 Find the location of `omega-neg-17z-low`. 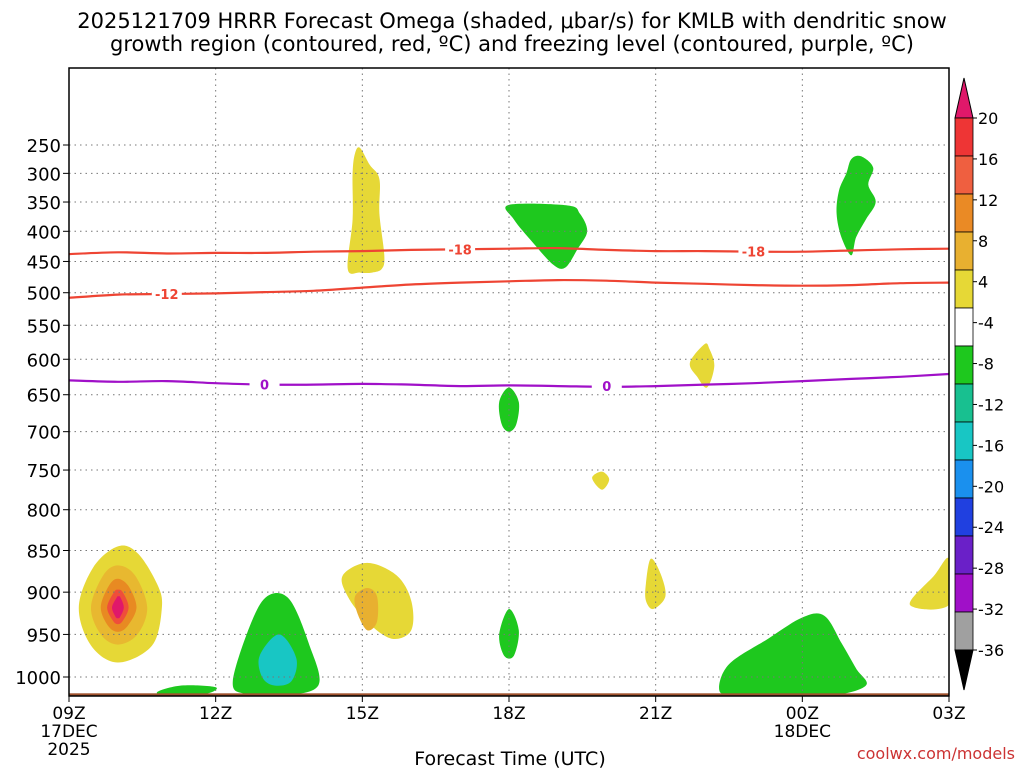

omega-neg-17z-low is located at coordinates (509, 633).